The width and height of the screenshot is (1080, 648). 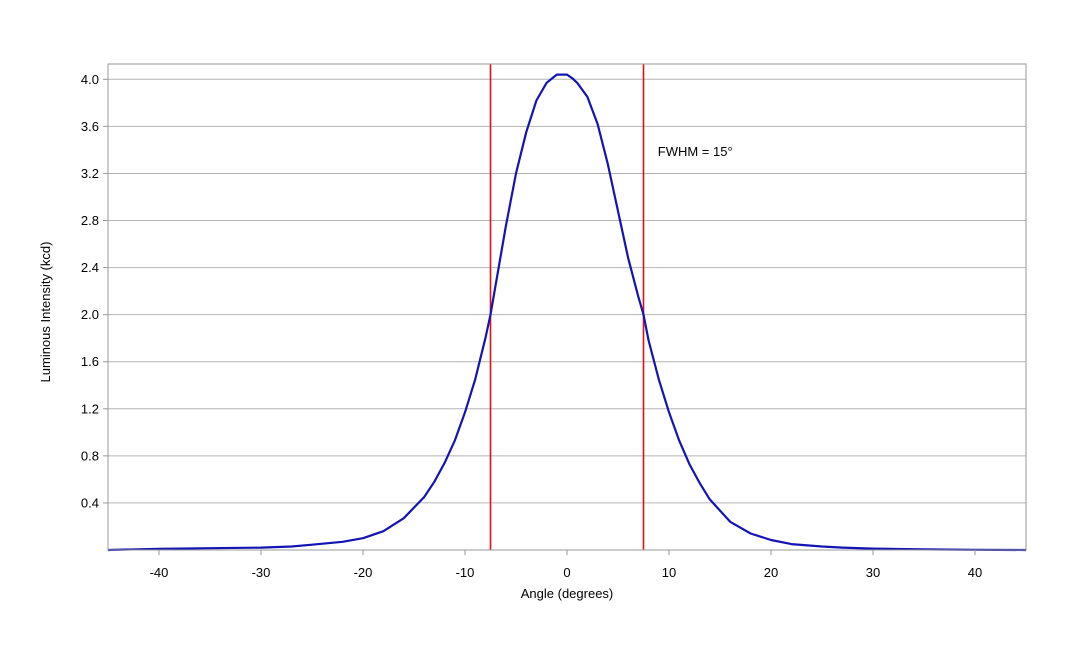 What do you see at coordinates (90, 314) in the screenshot?
I see `y-tick-label: 2.0` at bounding box center [90, 314].